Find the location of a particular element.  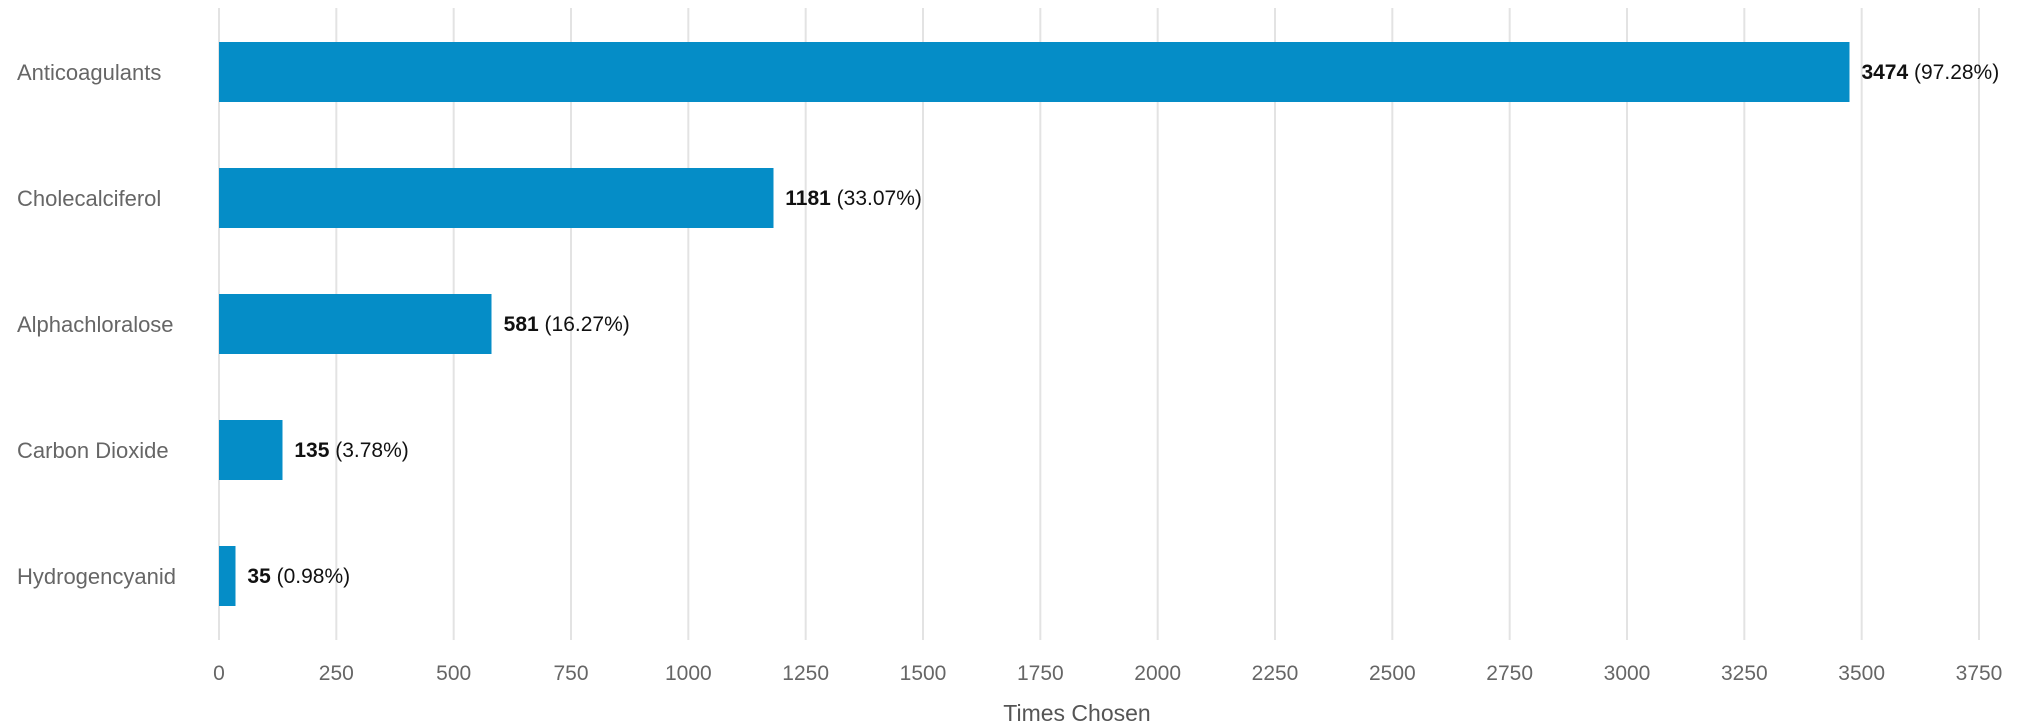

value-count: 135 is located at coordinates (311, 450).